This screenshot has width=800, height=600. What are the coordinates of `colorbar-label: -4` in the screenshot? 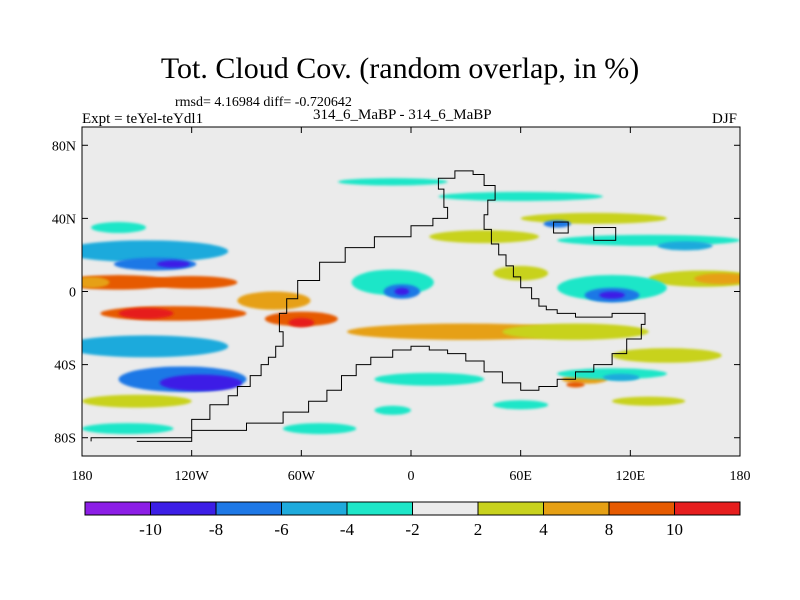 It's located at (347, 529).